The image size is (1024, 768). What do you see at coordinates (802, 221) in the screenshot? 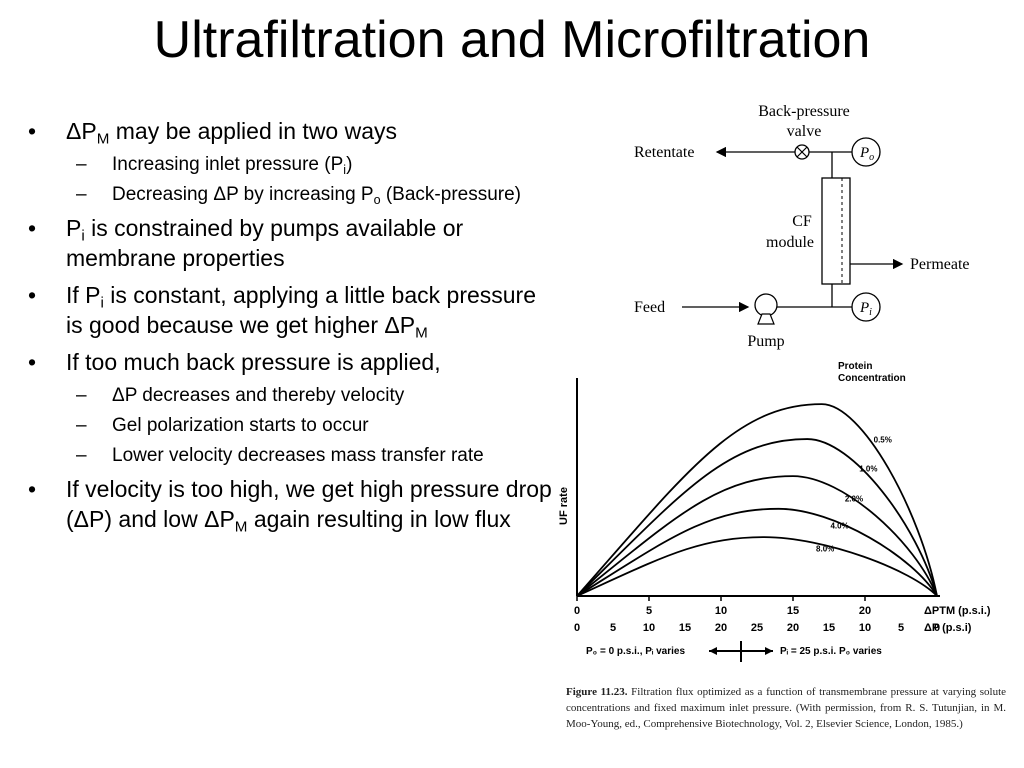
I see `module-label-line1: CF` at bounding box center [802, 221].